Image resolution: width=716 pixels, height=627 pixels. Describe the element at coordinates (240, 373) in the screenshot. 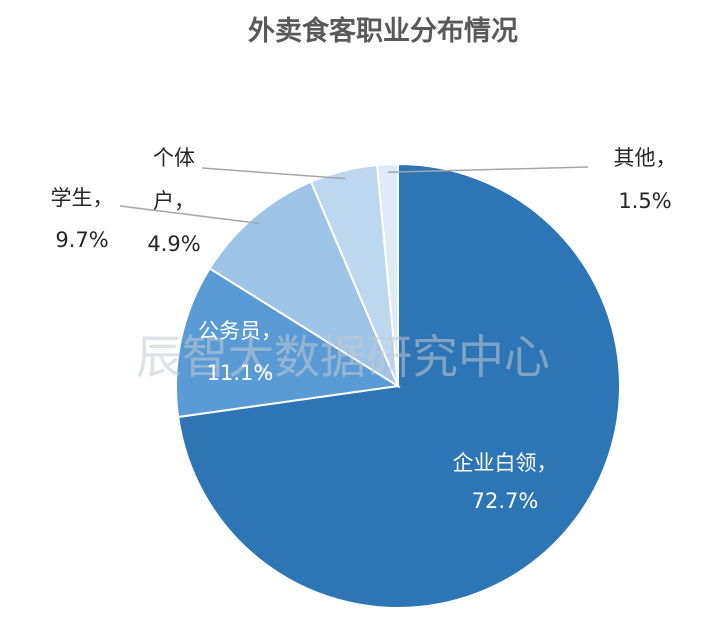

I see `slice-label-1-value: 11.1%` at that location.